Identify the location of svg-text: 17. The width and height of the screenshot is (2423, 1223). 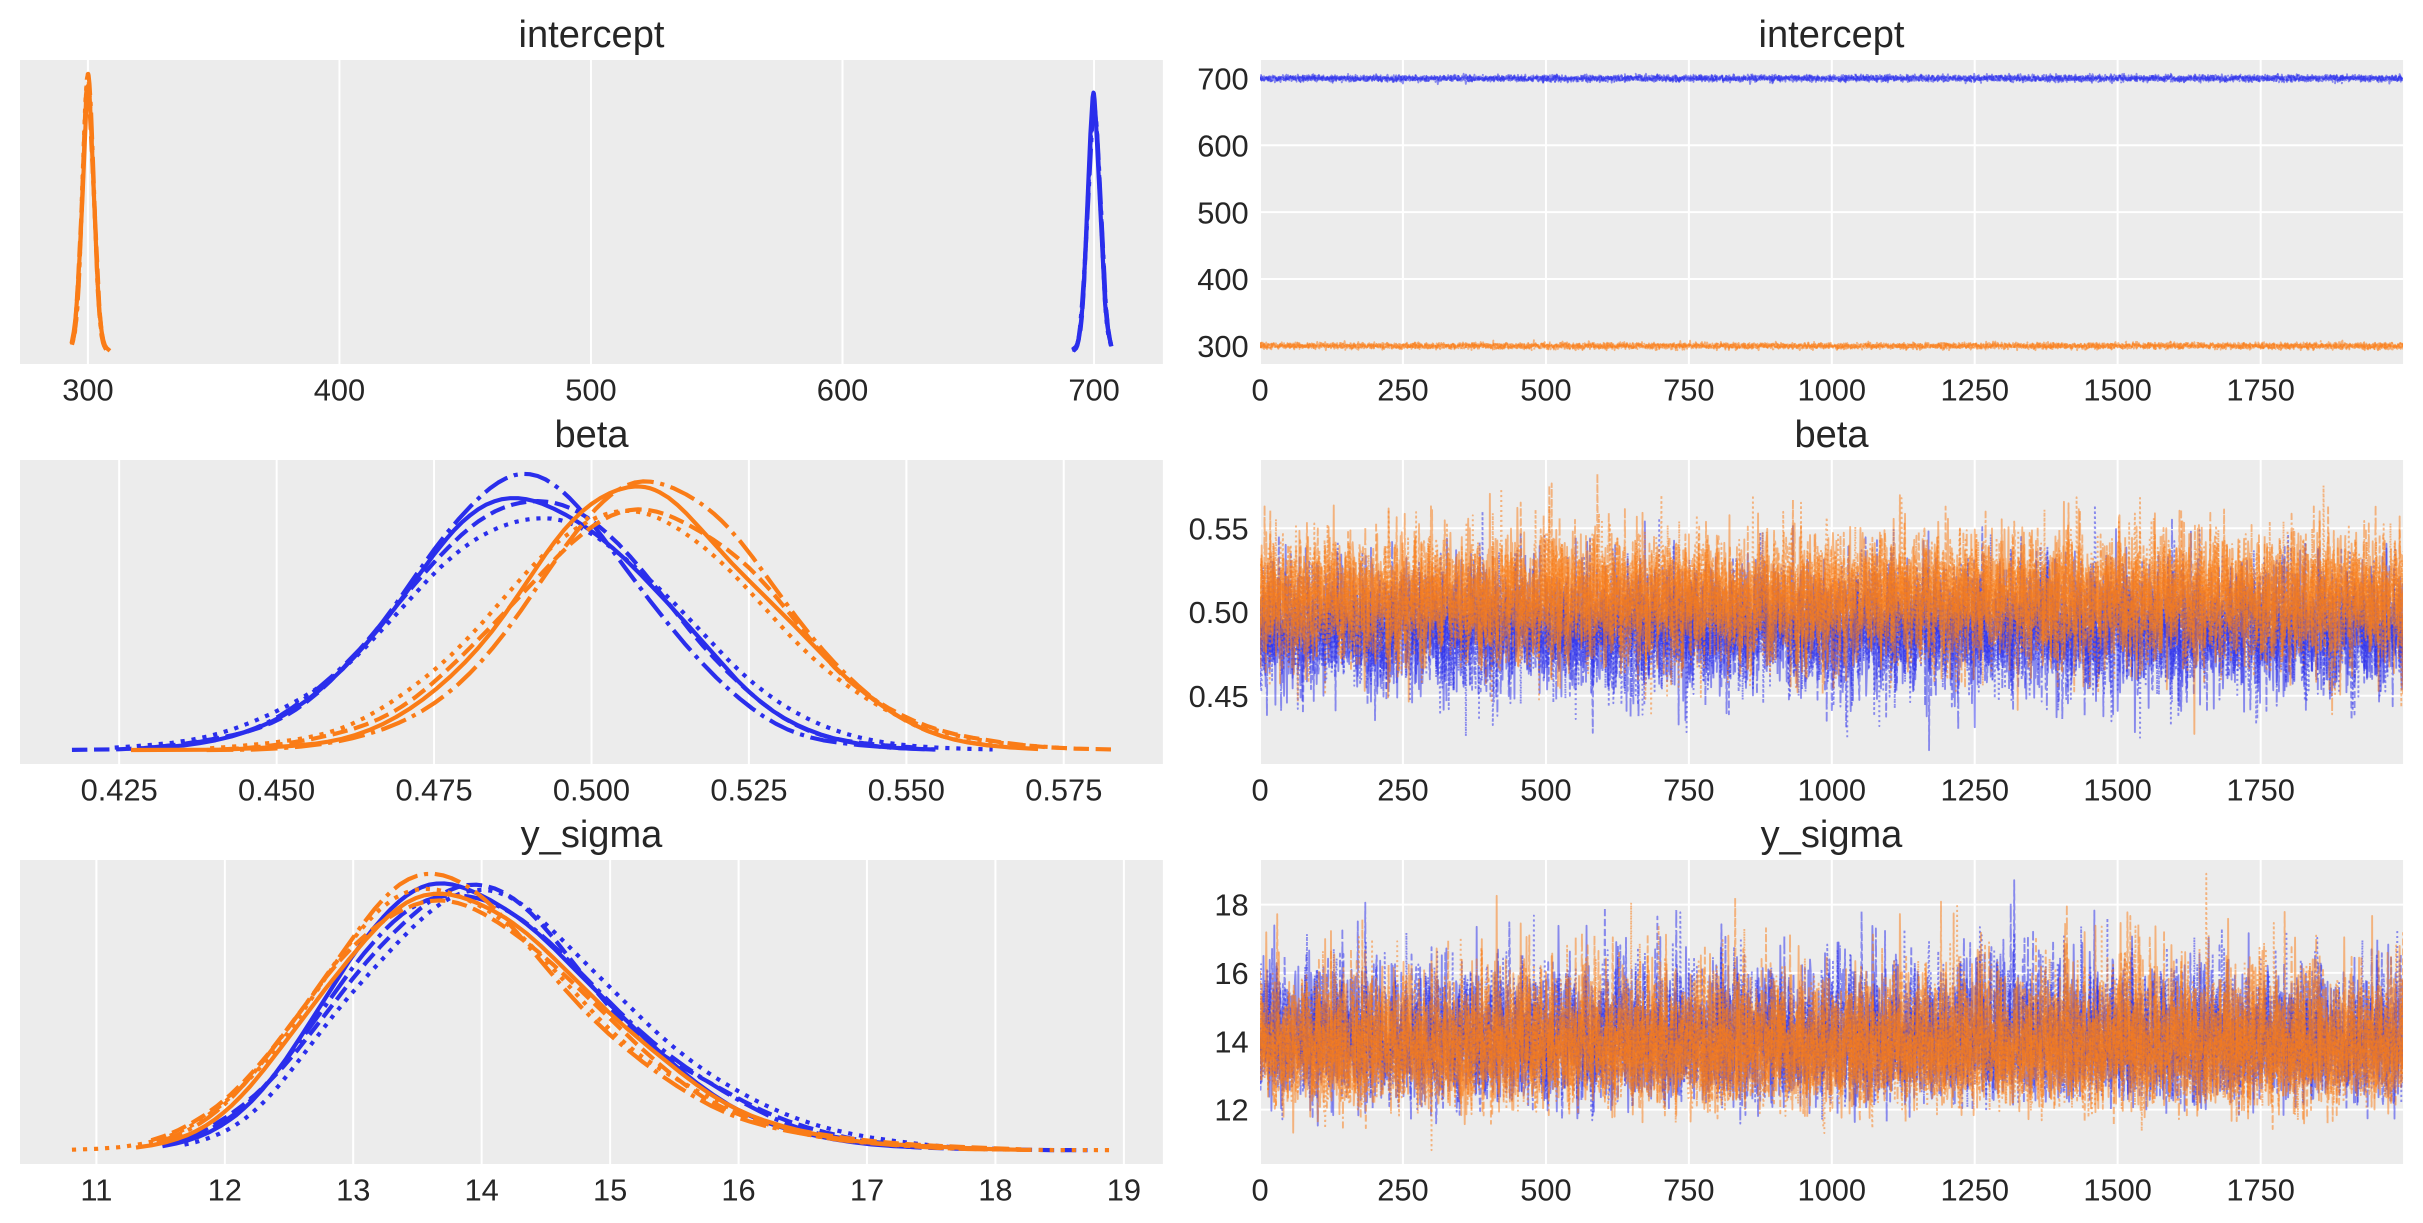
(867, 1190).